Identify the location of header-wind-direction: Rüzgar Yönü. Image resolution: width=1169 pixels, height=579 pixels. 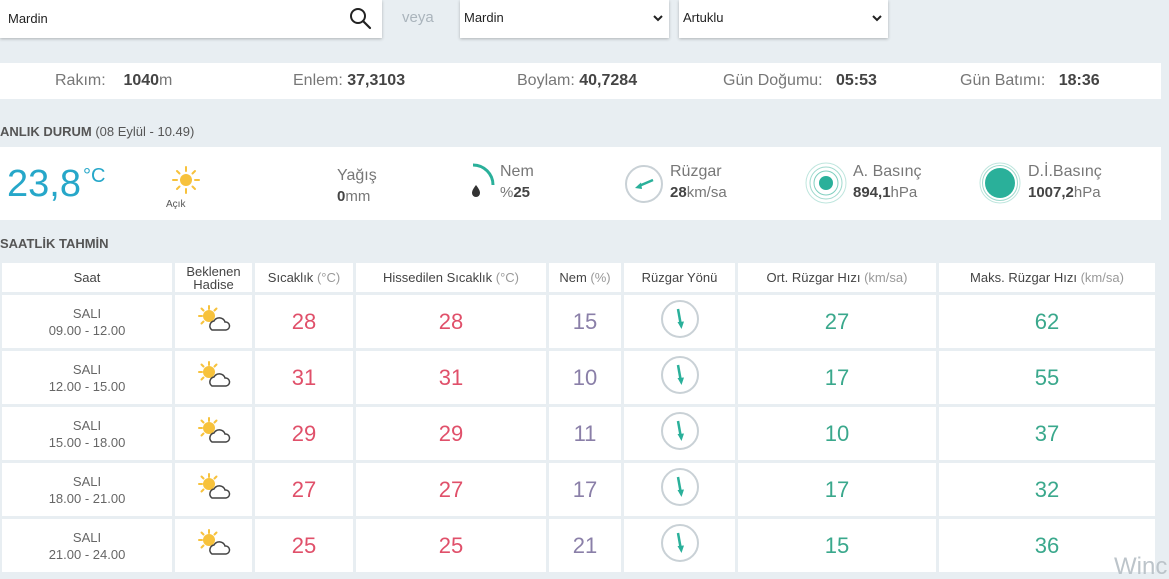
(679, 277).